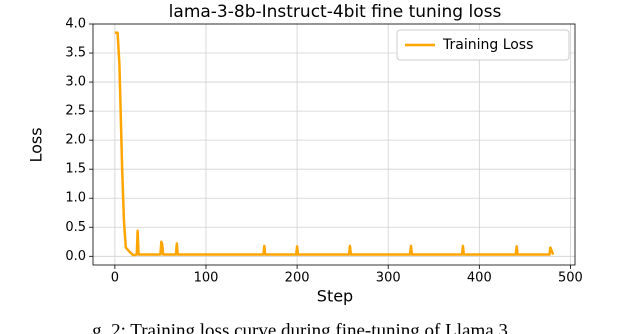  I want to click on y-tick-label: 2.0, so click(75, 140).